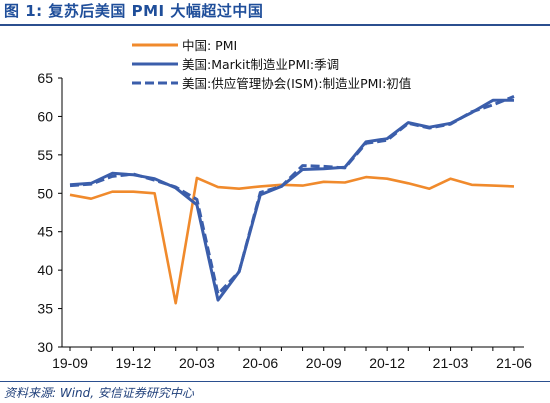 The width and height of the screenshot is (550, 403). What do you see at coordinates (197, 363) in the screenshot?
I see `x-tick-label: 20-03` at bounding box center [197, 363].